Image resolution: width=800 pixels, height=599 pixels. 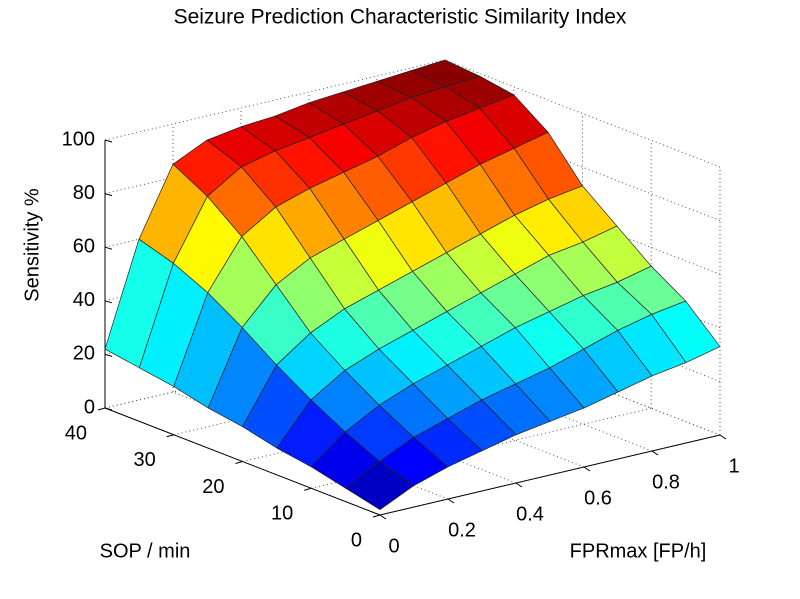 I want to click on axis-line, so click(x=550, y=475).